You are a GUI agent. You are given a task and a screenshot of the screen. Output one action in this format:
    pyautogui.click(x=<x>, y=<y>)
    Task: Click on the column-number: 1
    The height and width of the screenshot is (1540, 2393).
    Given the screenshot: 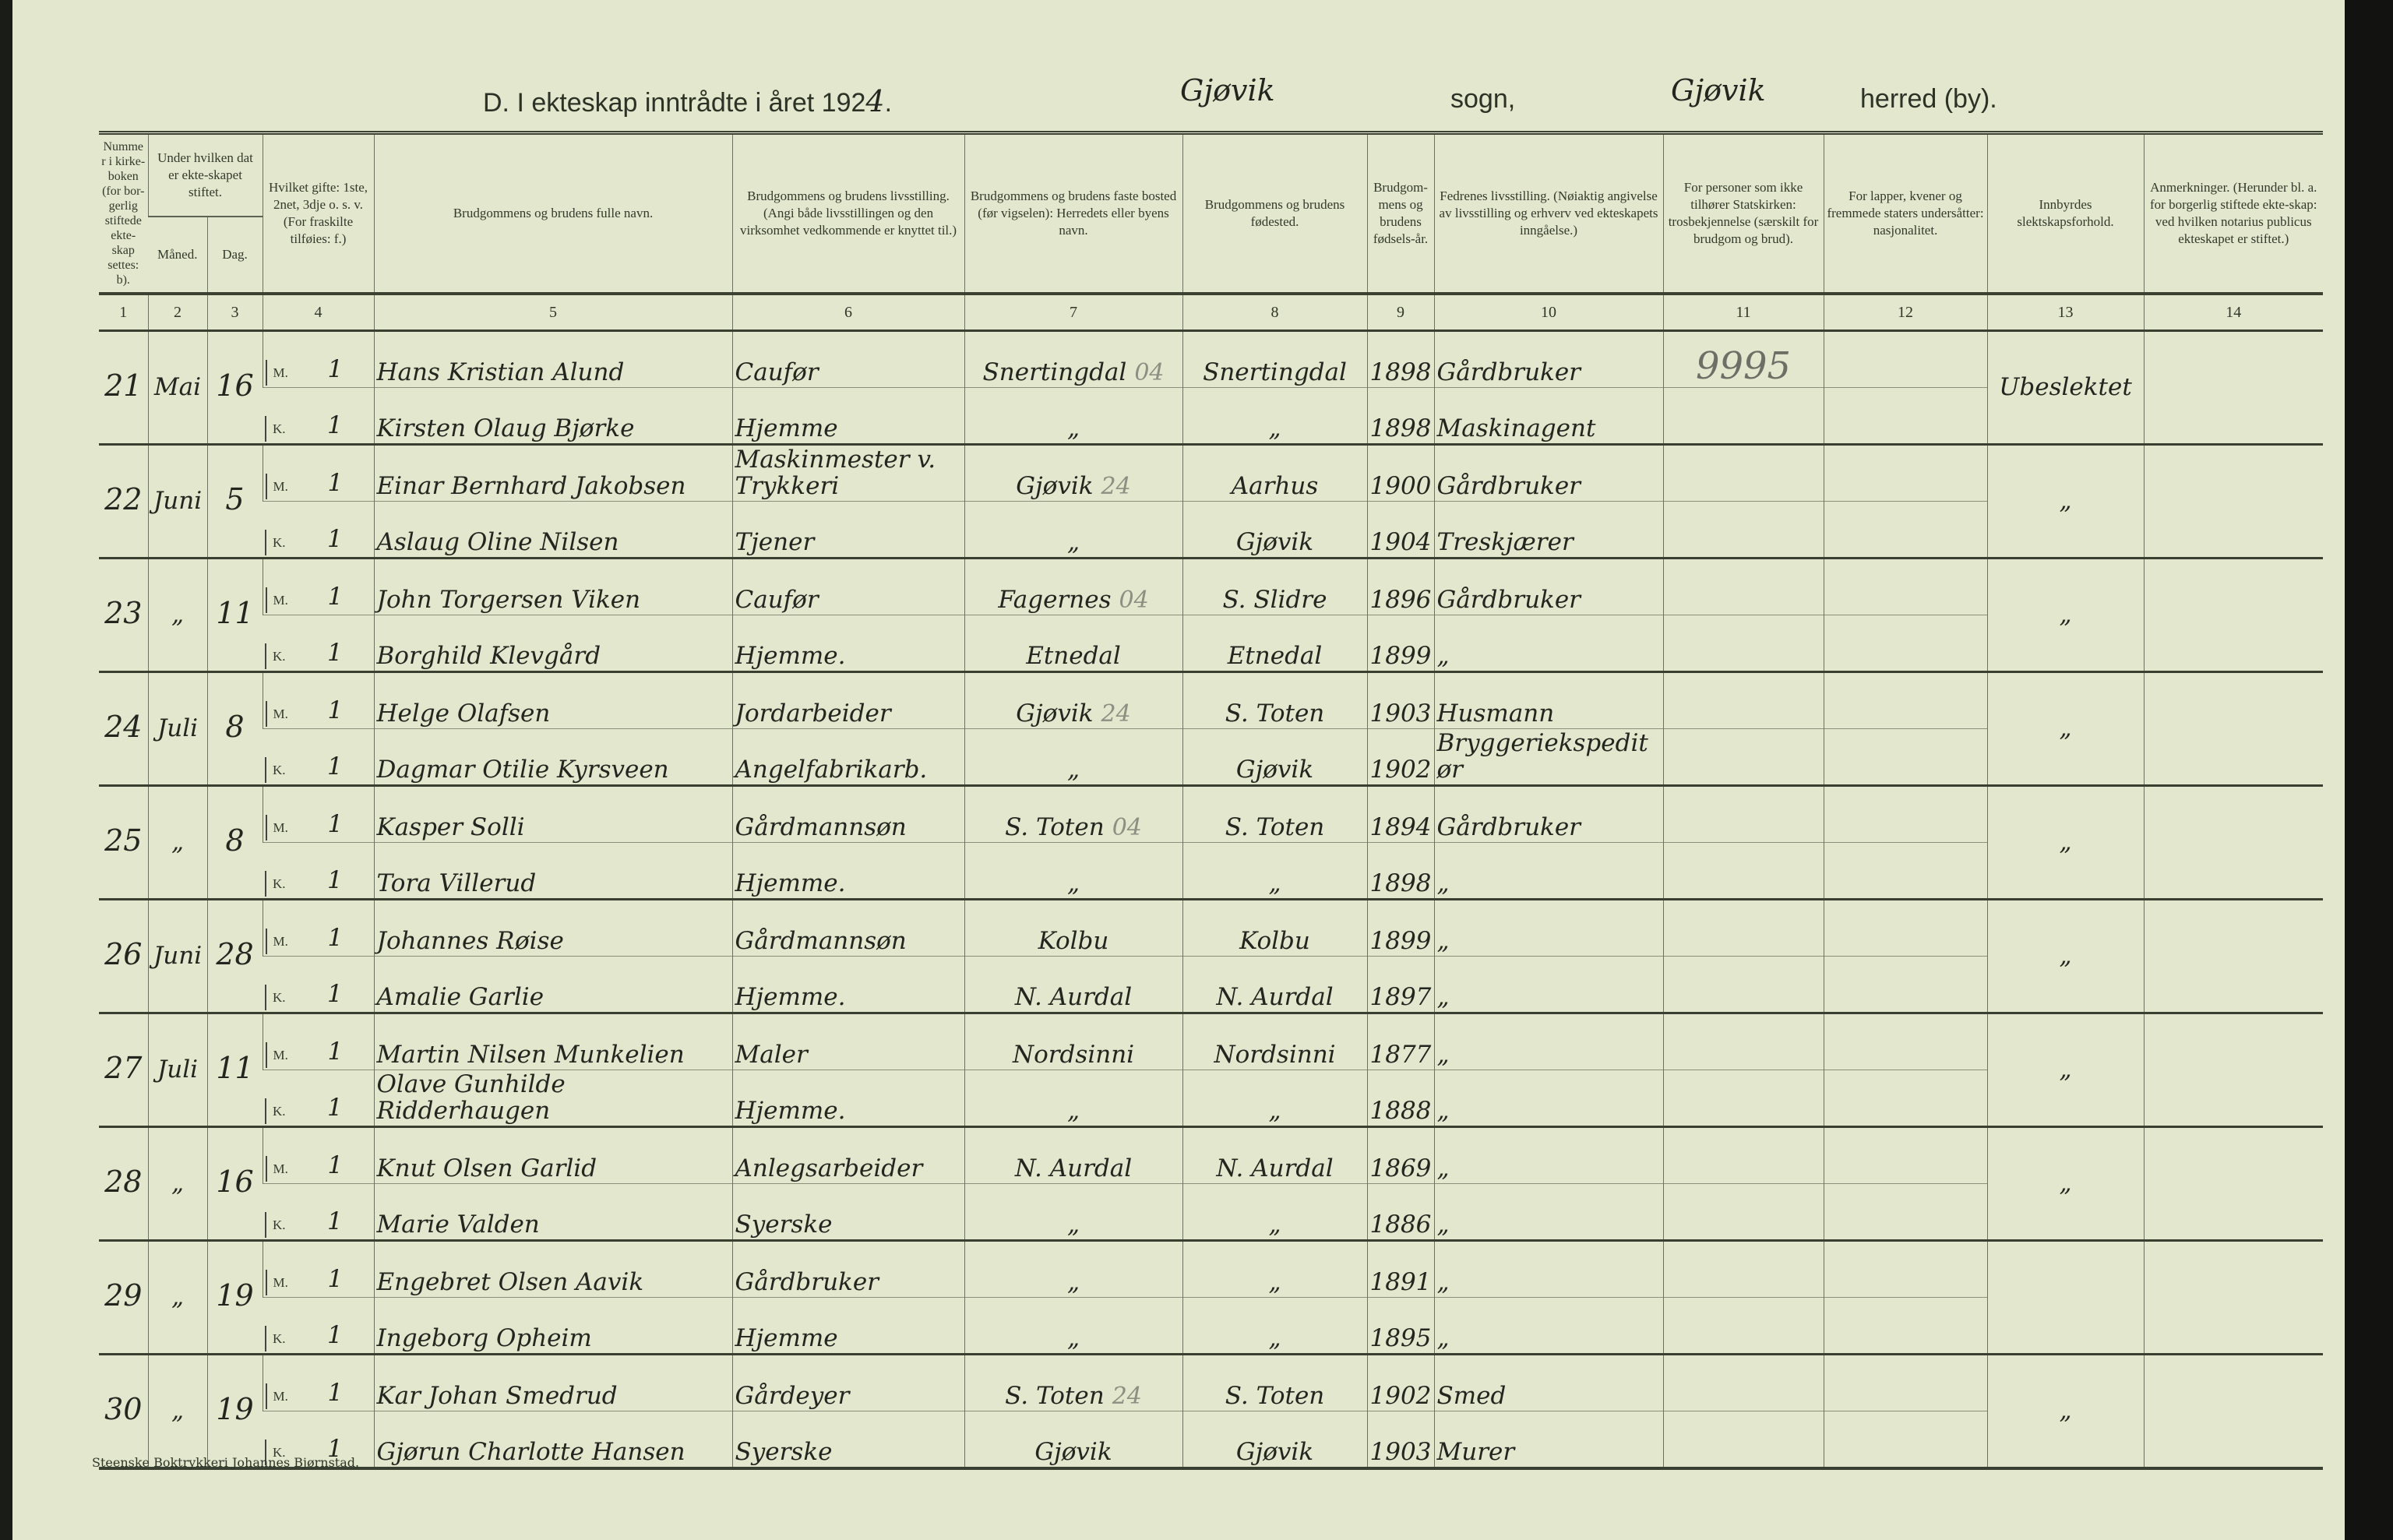 What is the action you would take?
    pyautogui.click(x=123, y=311)
    